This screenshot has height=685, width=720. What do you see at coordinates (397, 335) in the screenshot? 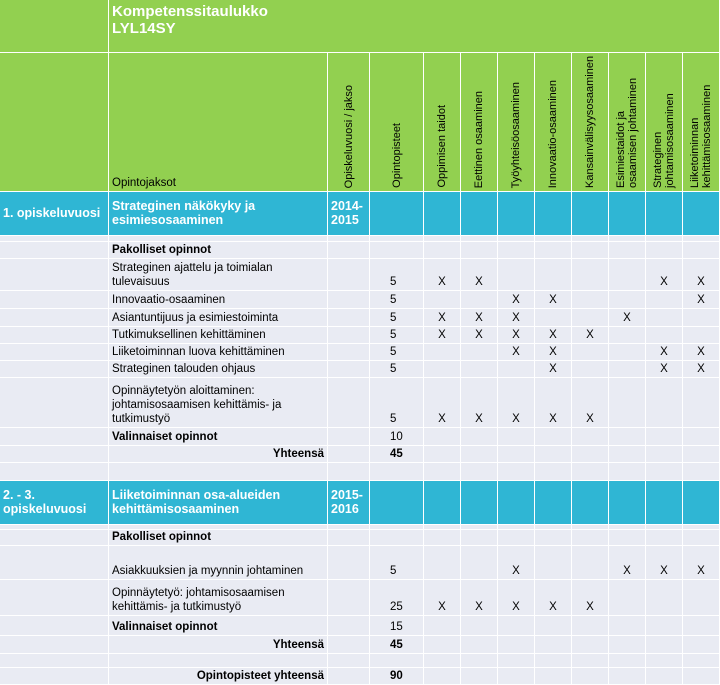
I see `cell: 5` at bounding box center [397, 335].